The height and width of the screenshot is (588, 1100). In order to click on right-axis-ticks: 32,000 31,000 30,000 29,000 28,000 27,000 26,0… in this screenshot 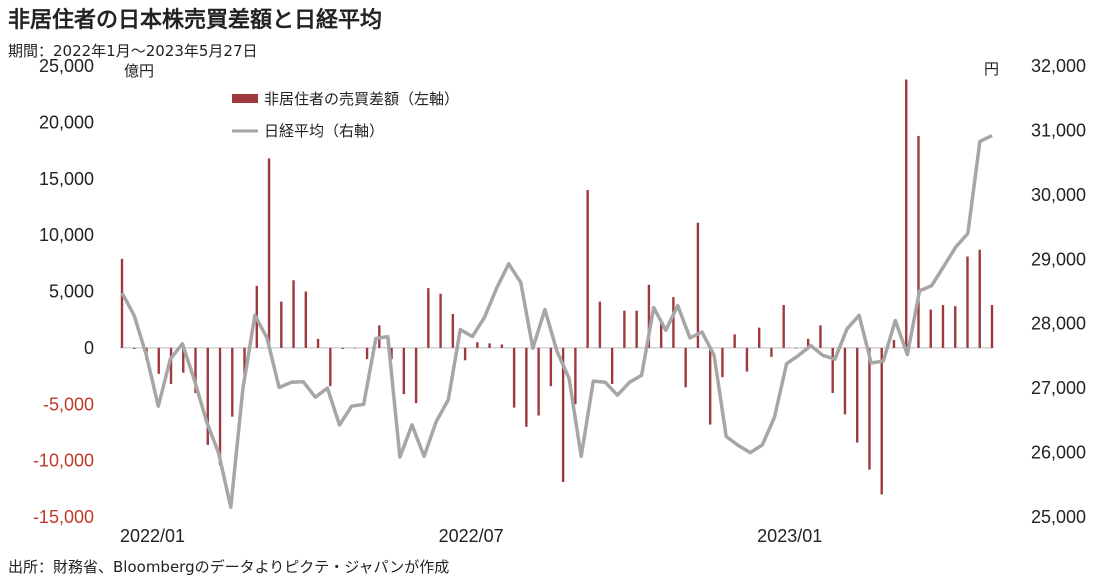, I will do `click(1058, 291)`.